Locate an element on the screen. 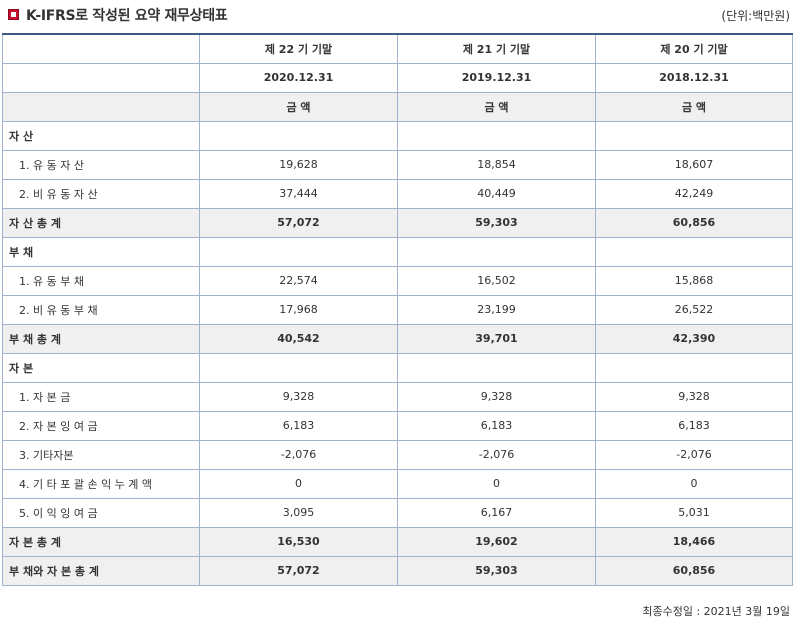  row-label: 5. 이 익 잉 여 금 is located at coordinates (101, 512).